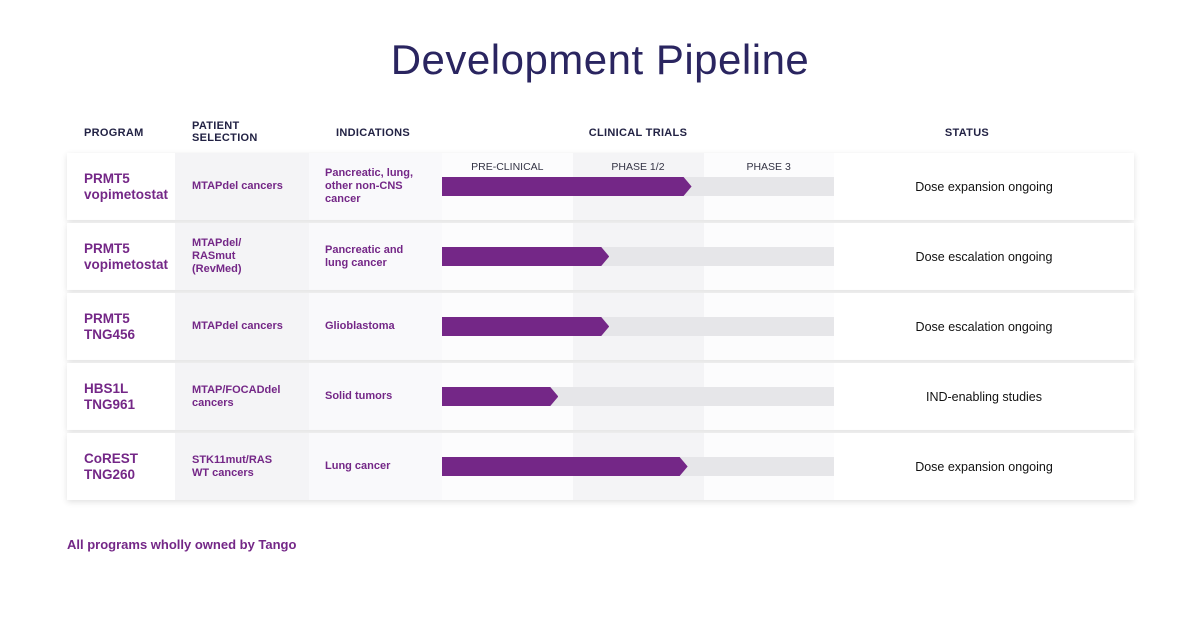 The height and width of the screenshot is (620, 1200). I want to click on indications: Lung cancer, so click(358, 466).